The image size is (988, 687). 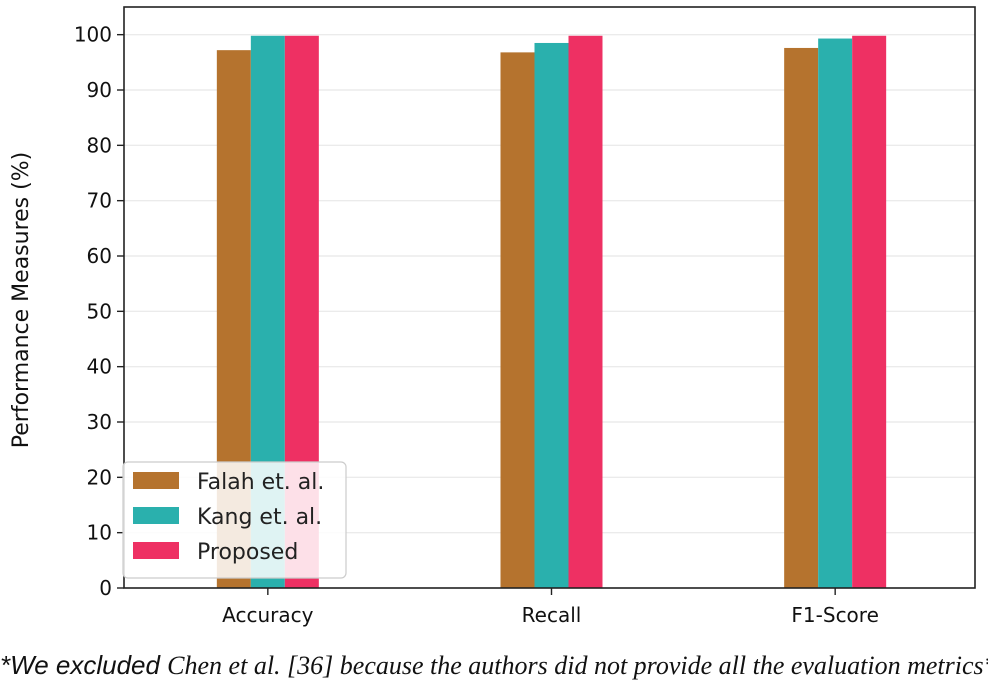 I want to click on y-tick-label: 100, so click(x=93, y=35).